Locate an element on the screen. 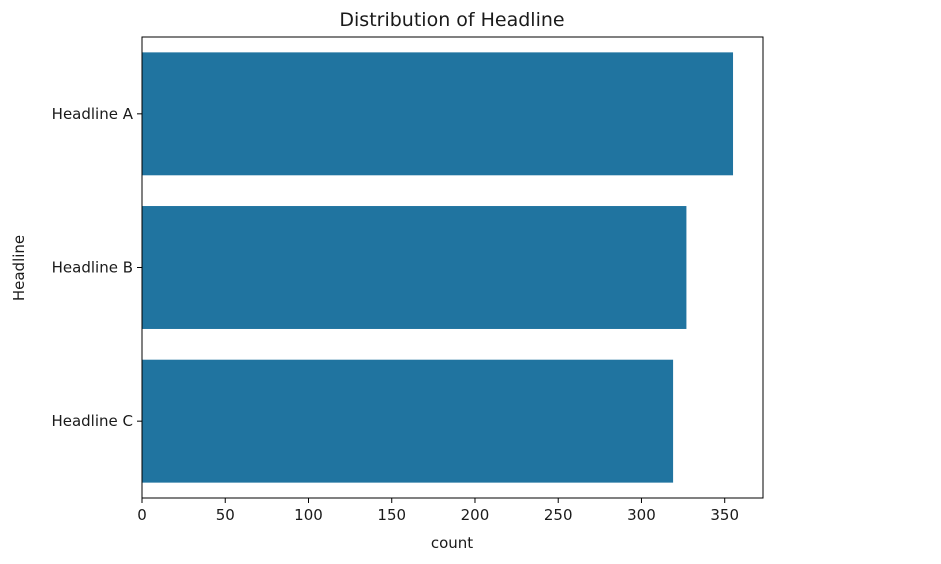  bar-headline-b is located at coordinates (414, 267).